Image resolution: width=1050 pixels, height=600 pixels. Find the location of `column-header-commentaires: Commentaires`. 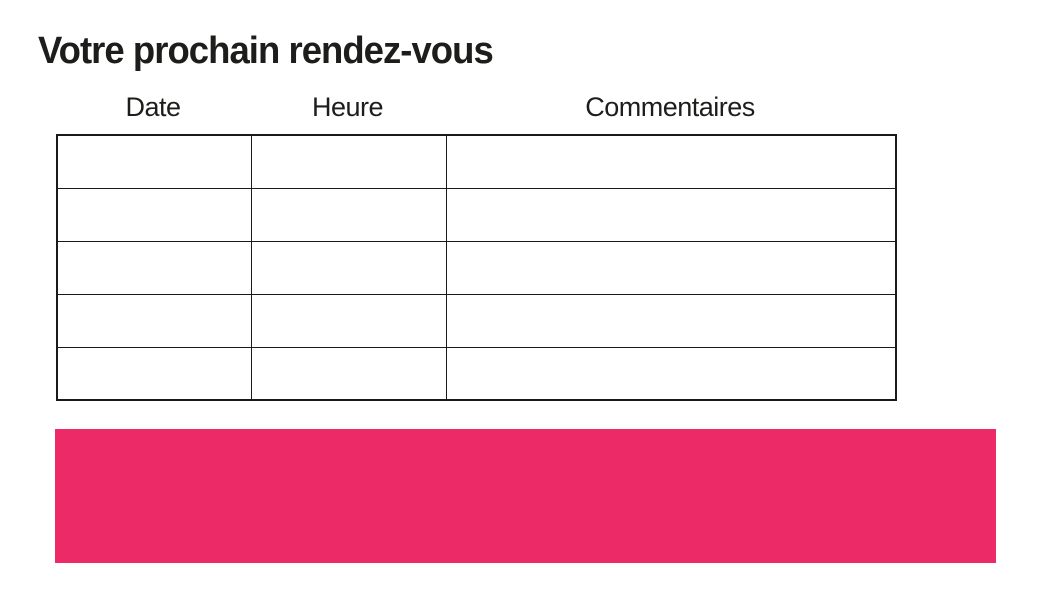

column-header-commentaires: Commentaires is located at coordinates (670, 107).